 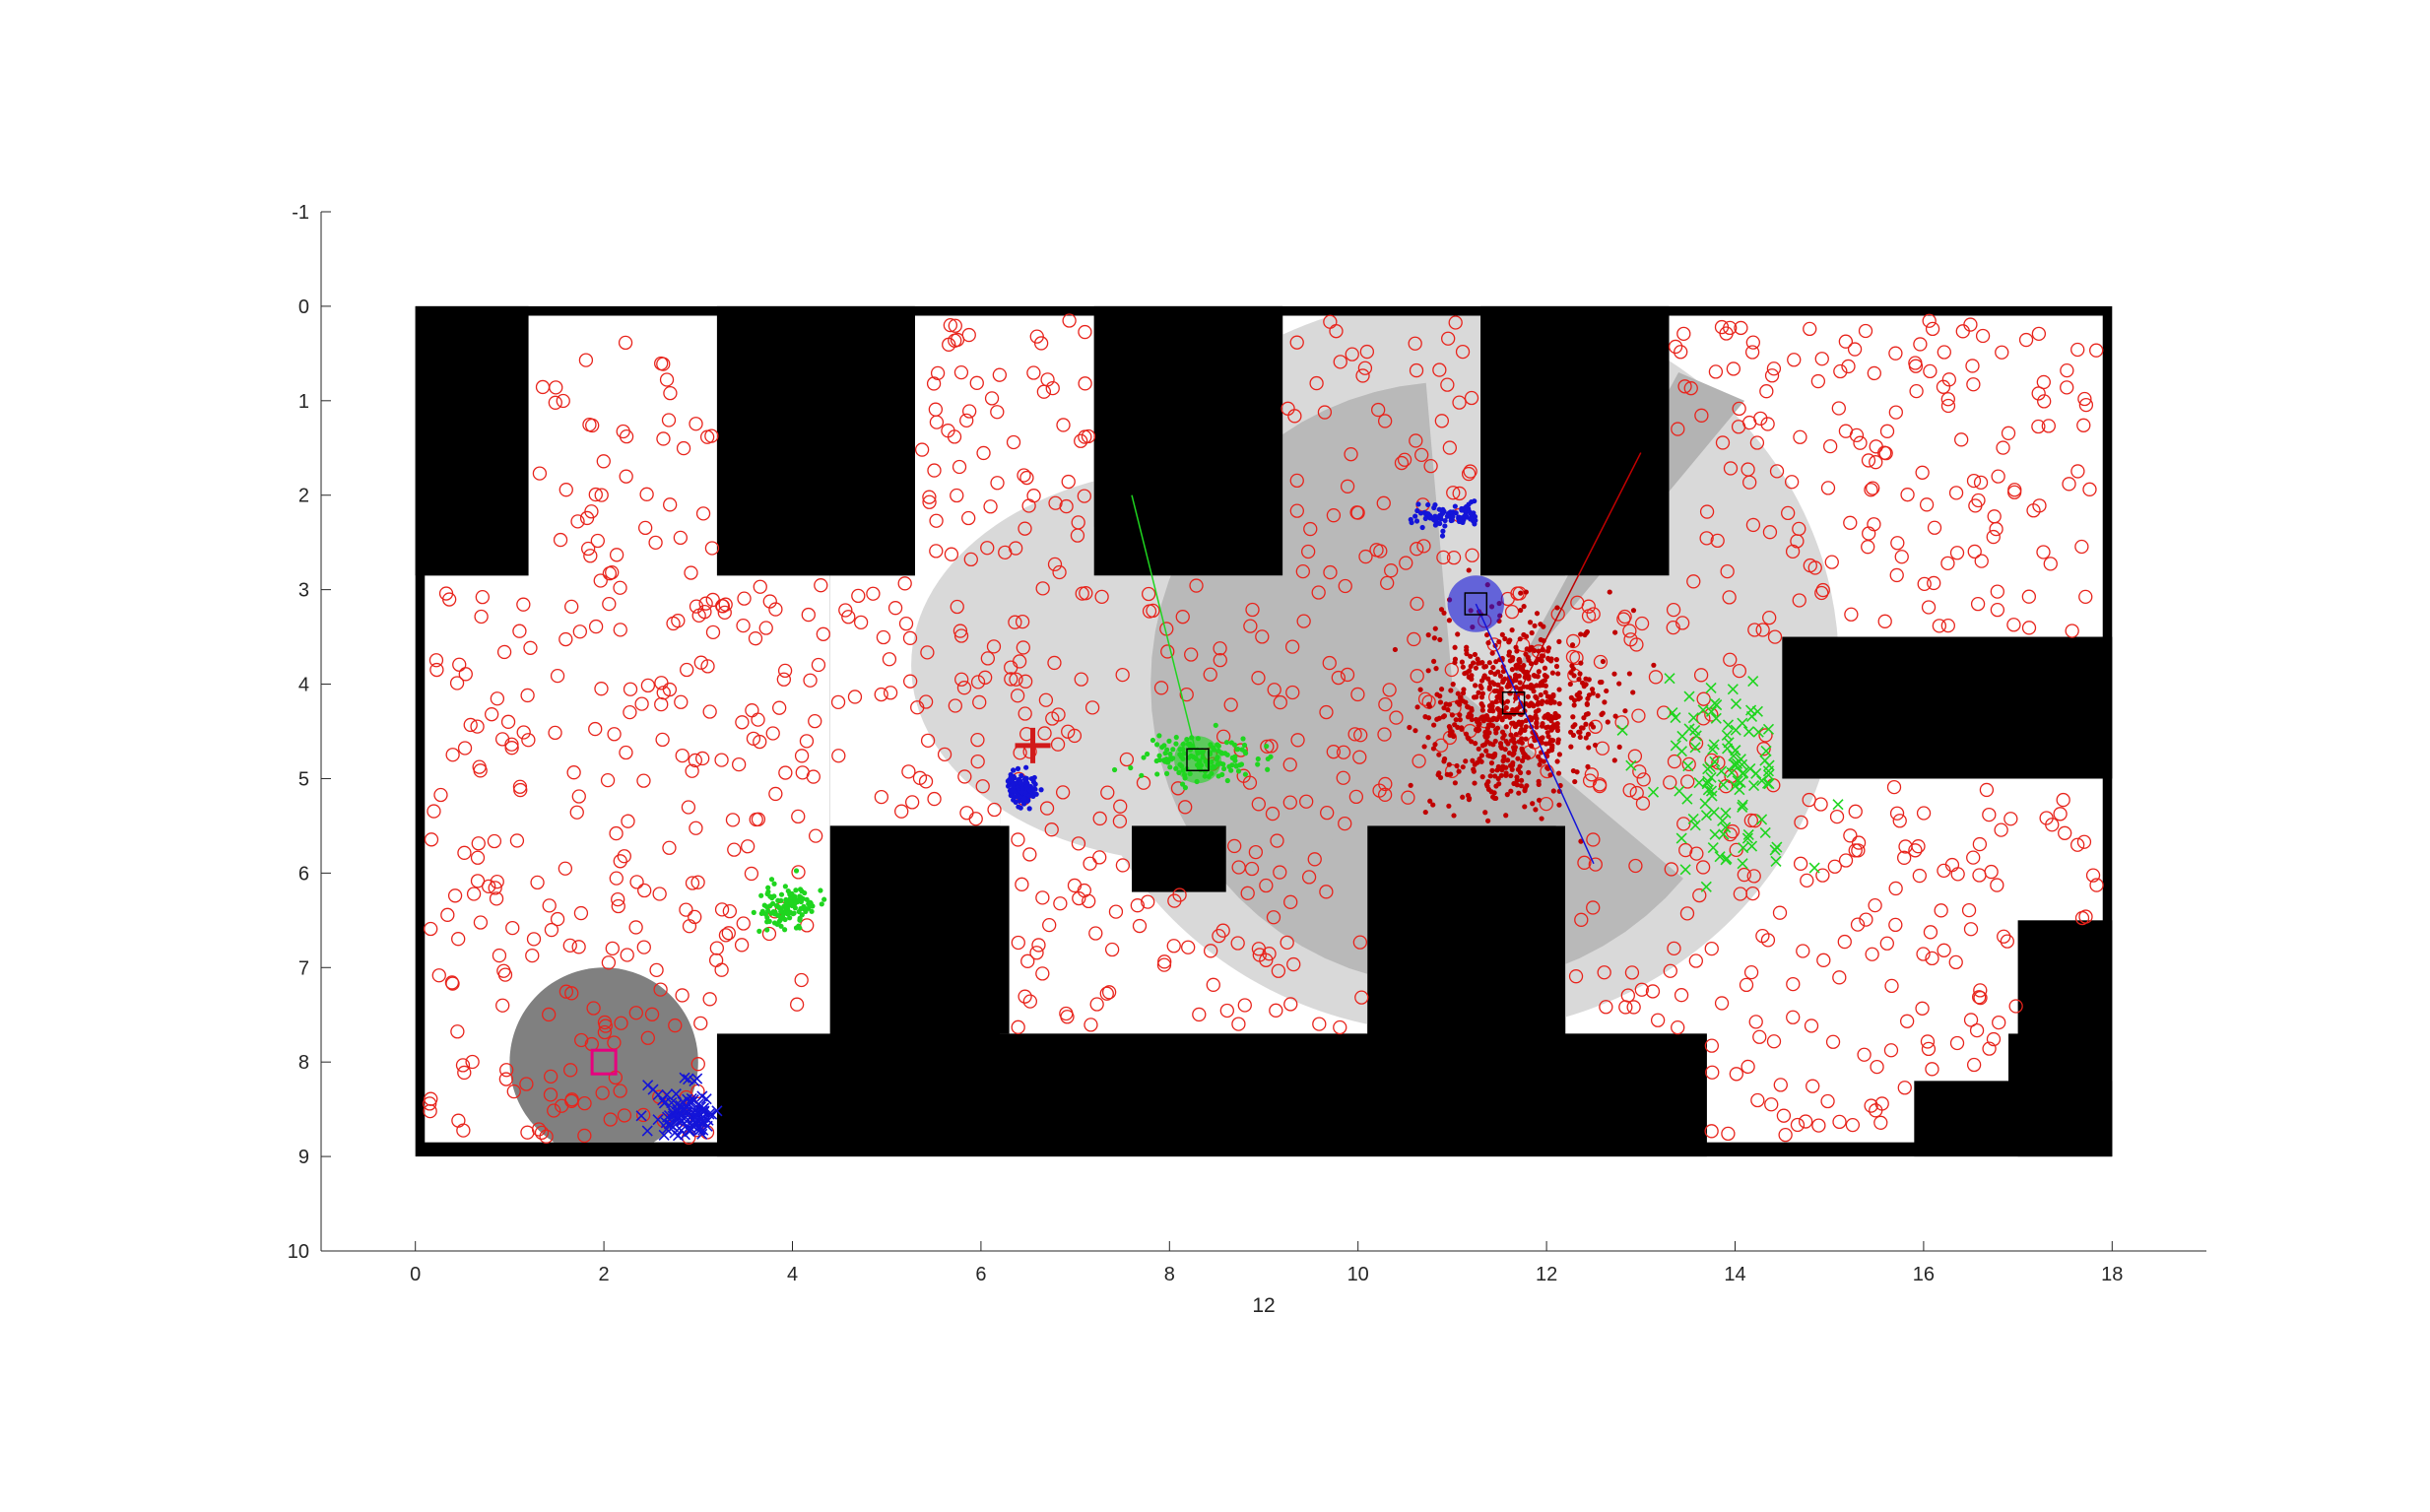 What do you see at coordinates (1575, 440) in the screenshot?
I see `obstacle` at bounding box center [1575, 440].